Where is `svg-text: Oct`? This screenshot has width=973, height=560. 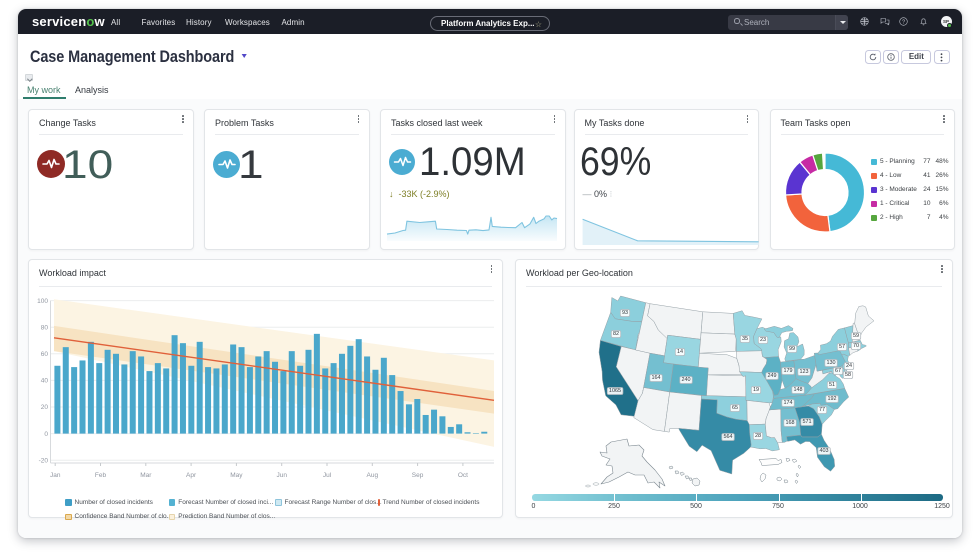
svg-text: Oct is located at coordinates (463, 475).